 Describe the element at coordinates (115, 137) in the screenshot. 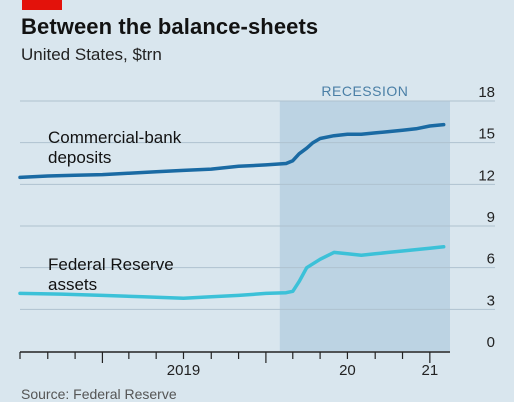

I see `series-label: Commercial-bank` at that location.